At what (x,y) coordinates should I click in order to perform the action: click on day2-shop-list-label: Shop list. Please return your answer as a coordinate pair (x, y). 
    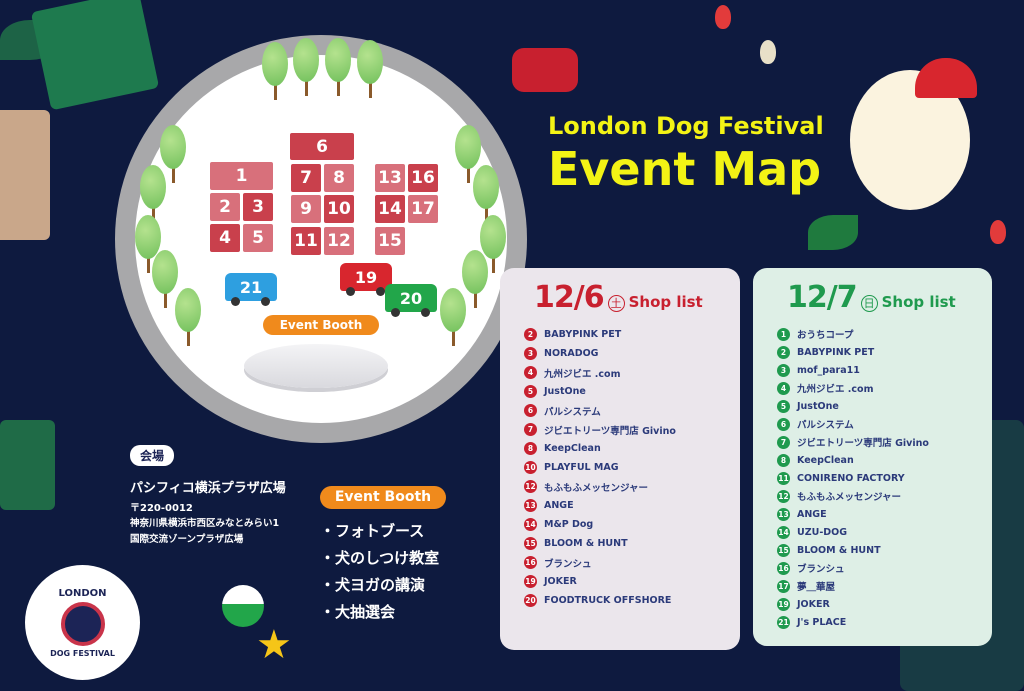
    Looking at the image, I should click on (918, 302).